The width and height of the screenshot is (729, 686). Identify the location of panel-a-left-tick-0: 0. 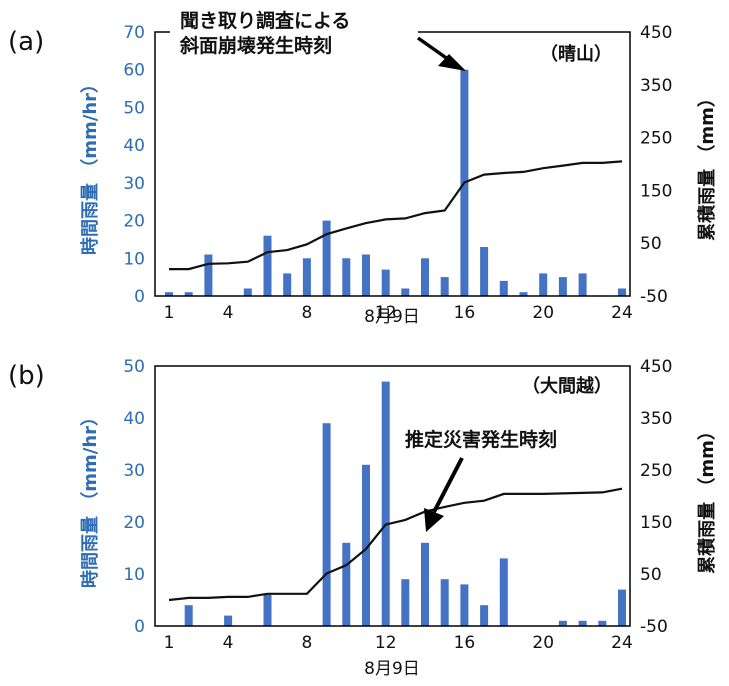
(139, 297).